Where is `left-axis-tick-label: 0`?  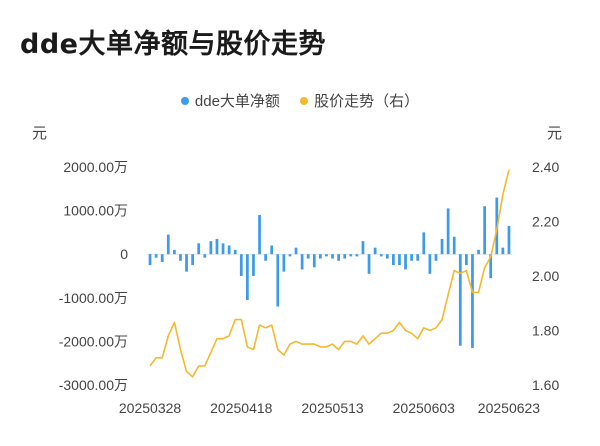
left-axis-tick-label: 0 is located at coordinates (124, 254).